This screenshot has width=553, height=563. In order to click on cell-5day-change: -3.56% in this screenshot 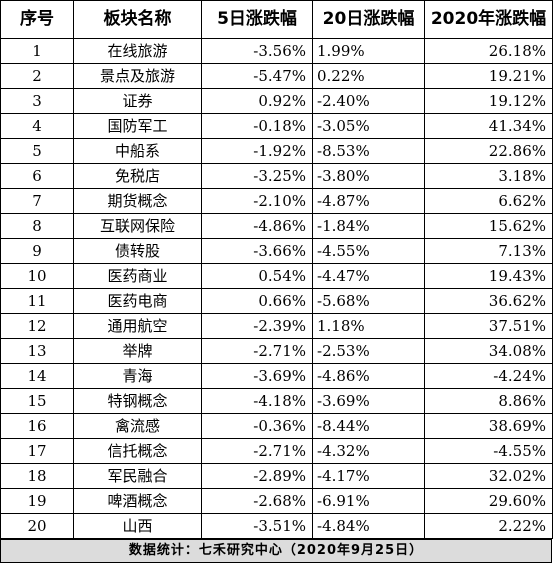, I will do `click(257, 51)`.